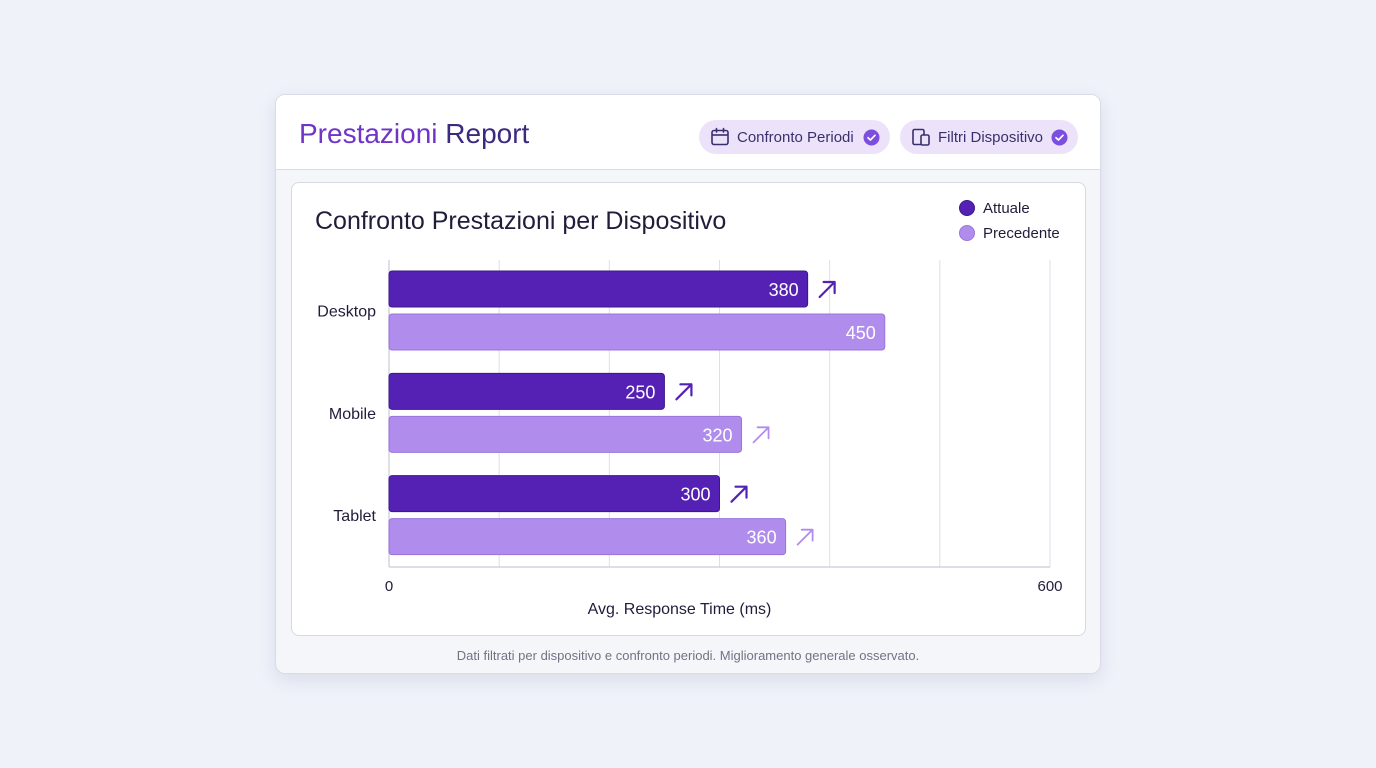 The image size is (1376, 768). I want to click on device-filter-chip: Filtri Dispositivo, so click(989, 137).